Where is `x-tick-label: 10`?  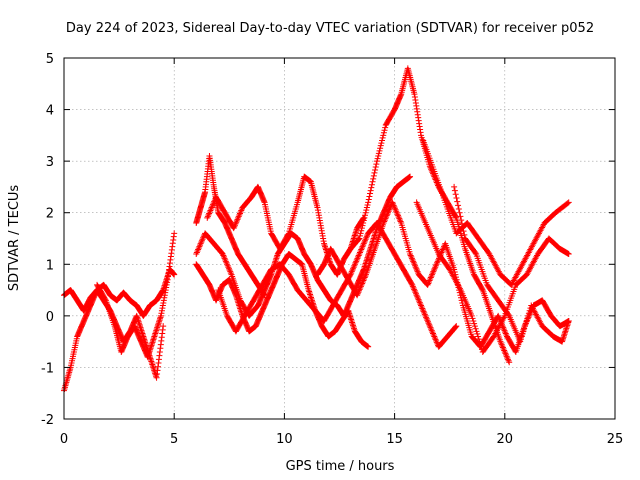
x-tick-label: 10 is located at coordinates (284, 439).